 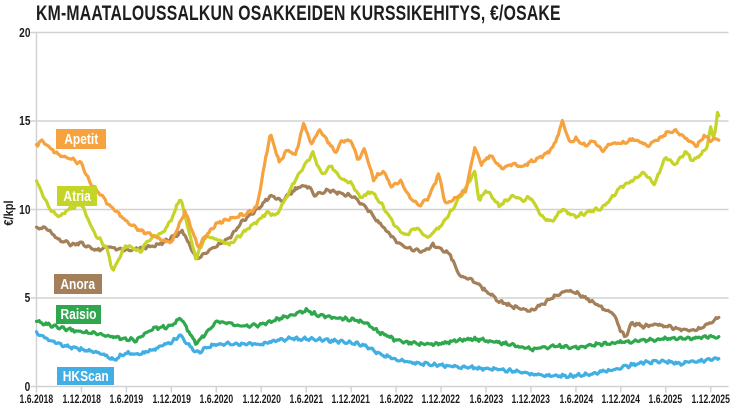 I want to click on x-tick-text: 1.12.2018, so click(x=81, y=399).